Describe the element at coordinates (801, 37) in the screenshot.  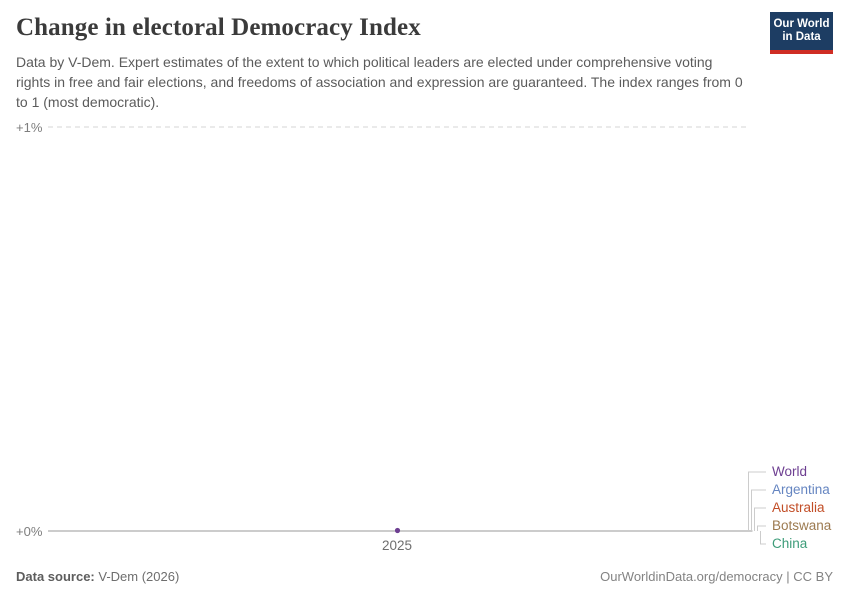
I see `owid-logo-line2: in Data` at that location.